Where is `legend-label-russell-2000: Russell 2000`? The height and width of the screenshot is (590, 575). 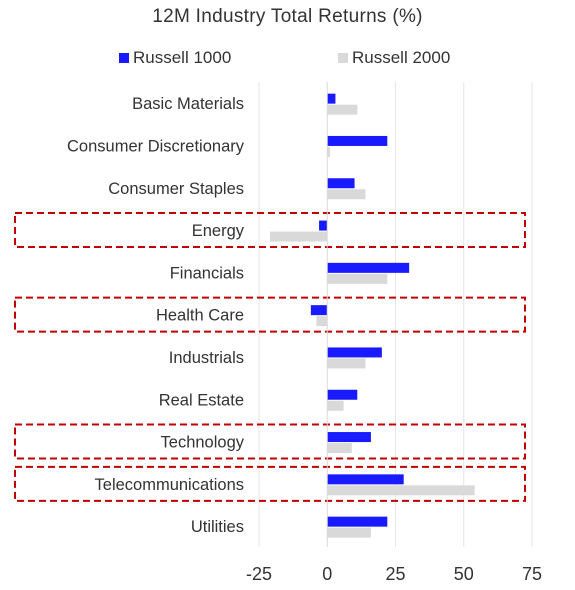 legend-label-russell-2000: Russell 2000 is located at coordinates (401, 57).